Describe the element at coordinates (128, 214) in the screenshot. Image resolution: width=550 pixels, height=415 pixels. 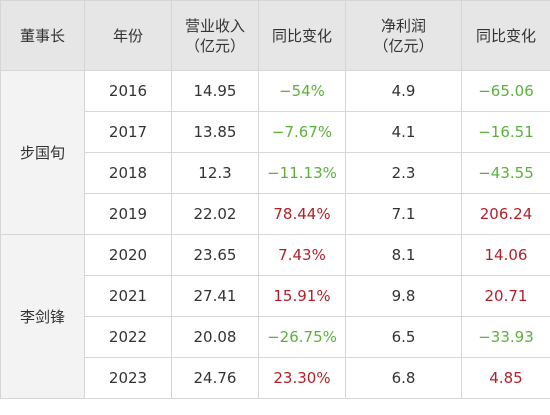
I see `year-cell: 2019` at that location.